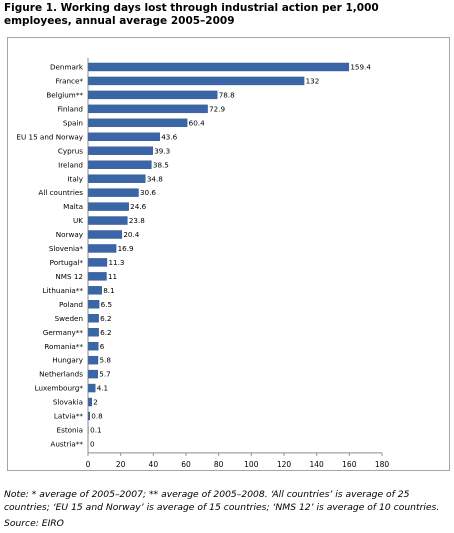 This screenshot has width=454, height=533. Describe the element at coordinates (97, 416) in the screenshot. I see `data-label: 0.8` at that location.